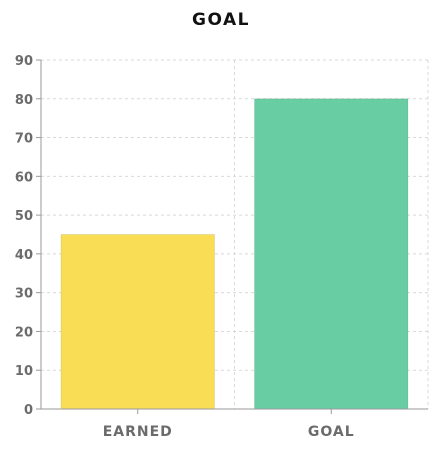 Image resolution: width=442 pixels, height=449 pixels. I want to click on chart-title: GOAL, so click(221, 20).